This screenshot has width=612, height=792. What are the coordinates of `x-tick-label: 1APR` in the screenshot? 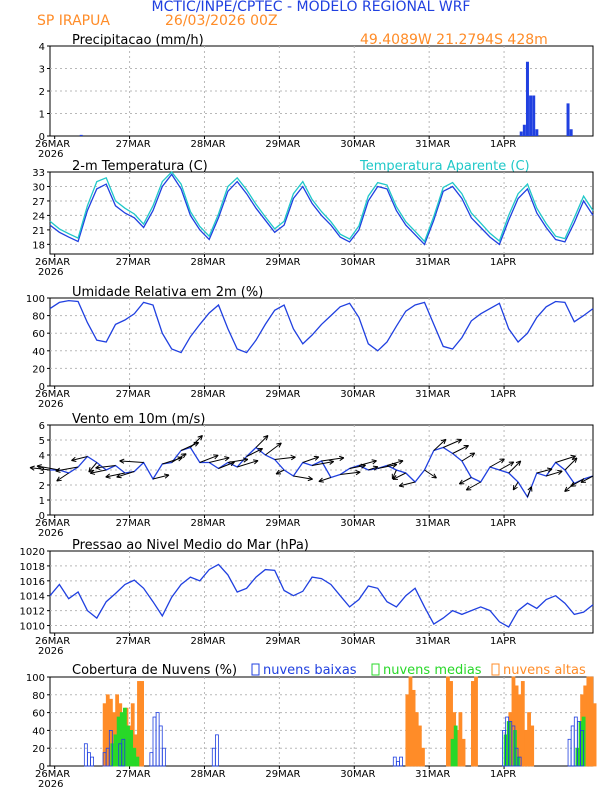 It's located at (503, 523).